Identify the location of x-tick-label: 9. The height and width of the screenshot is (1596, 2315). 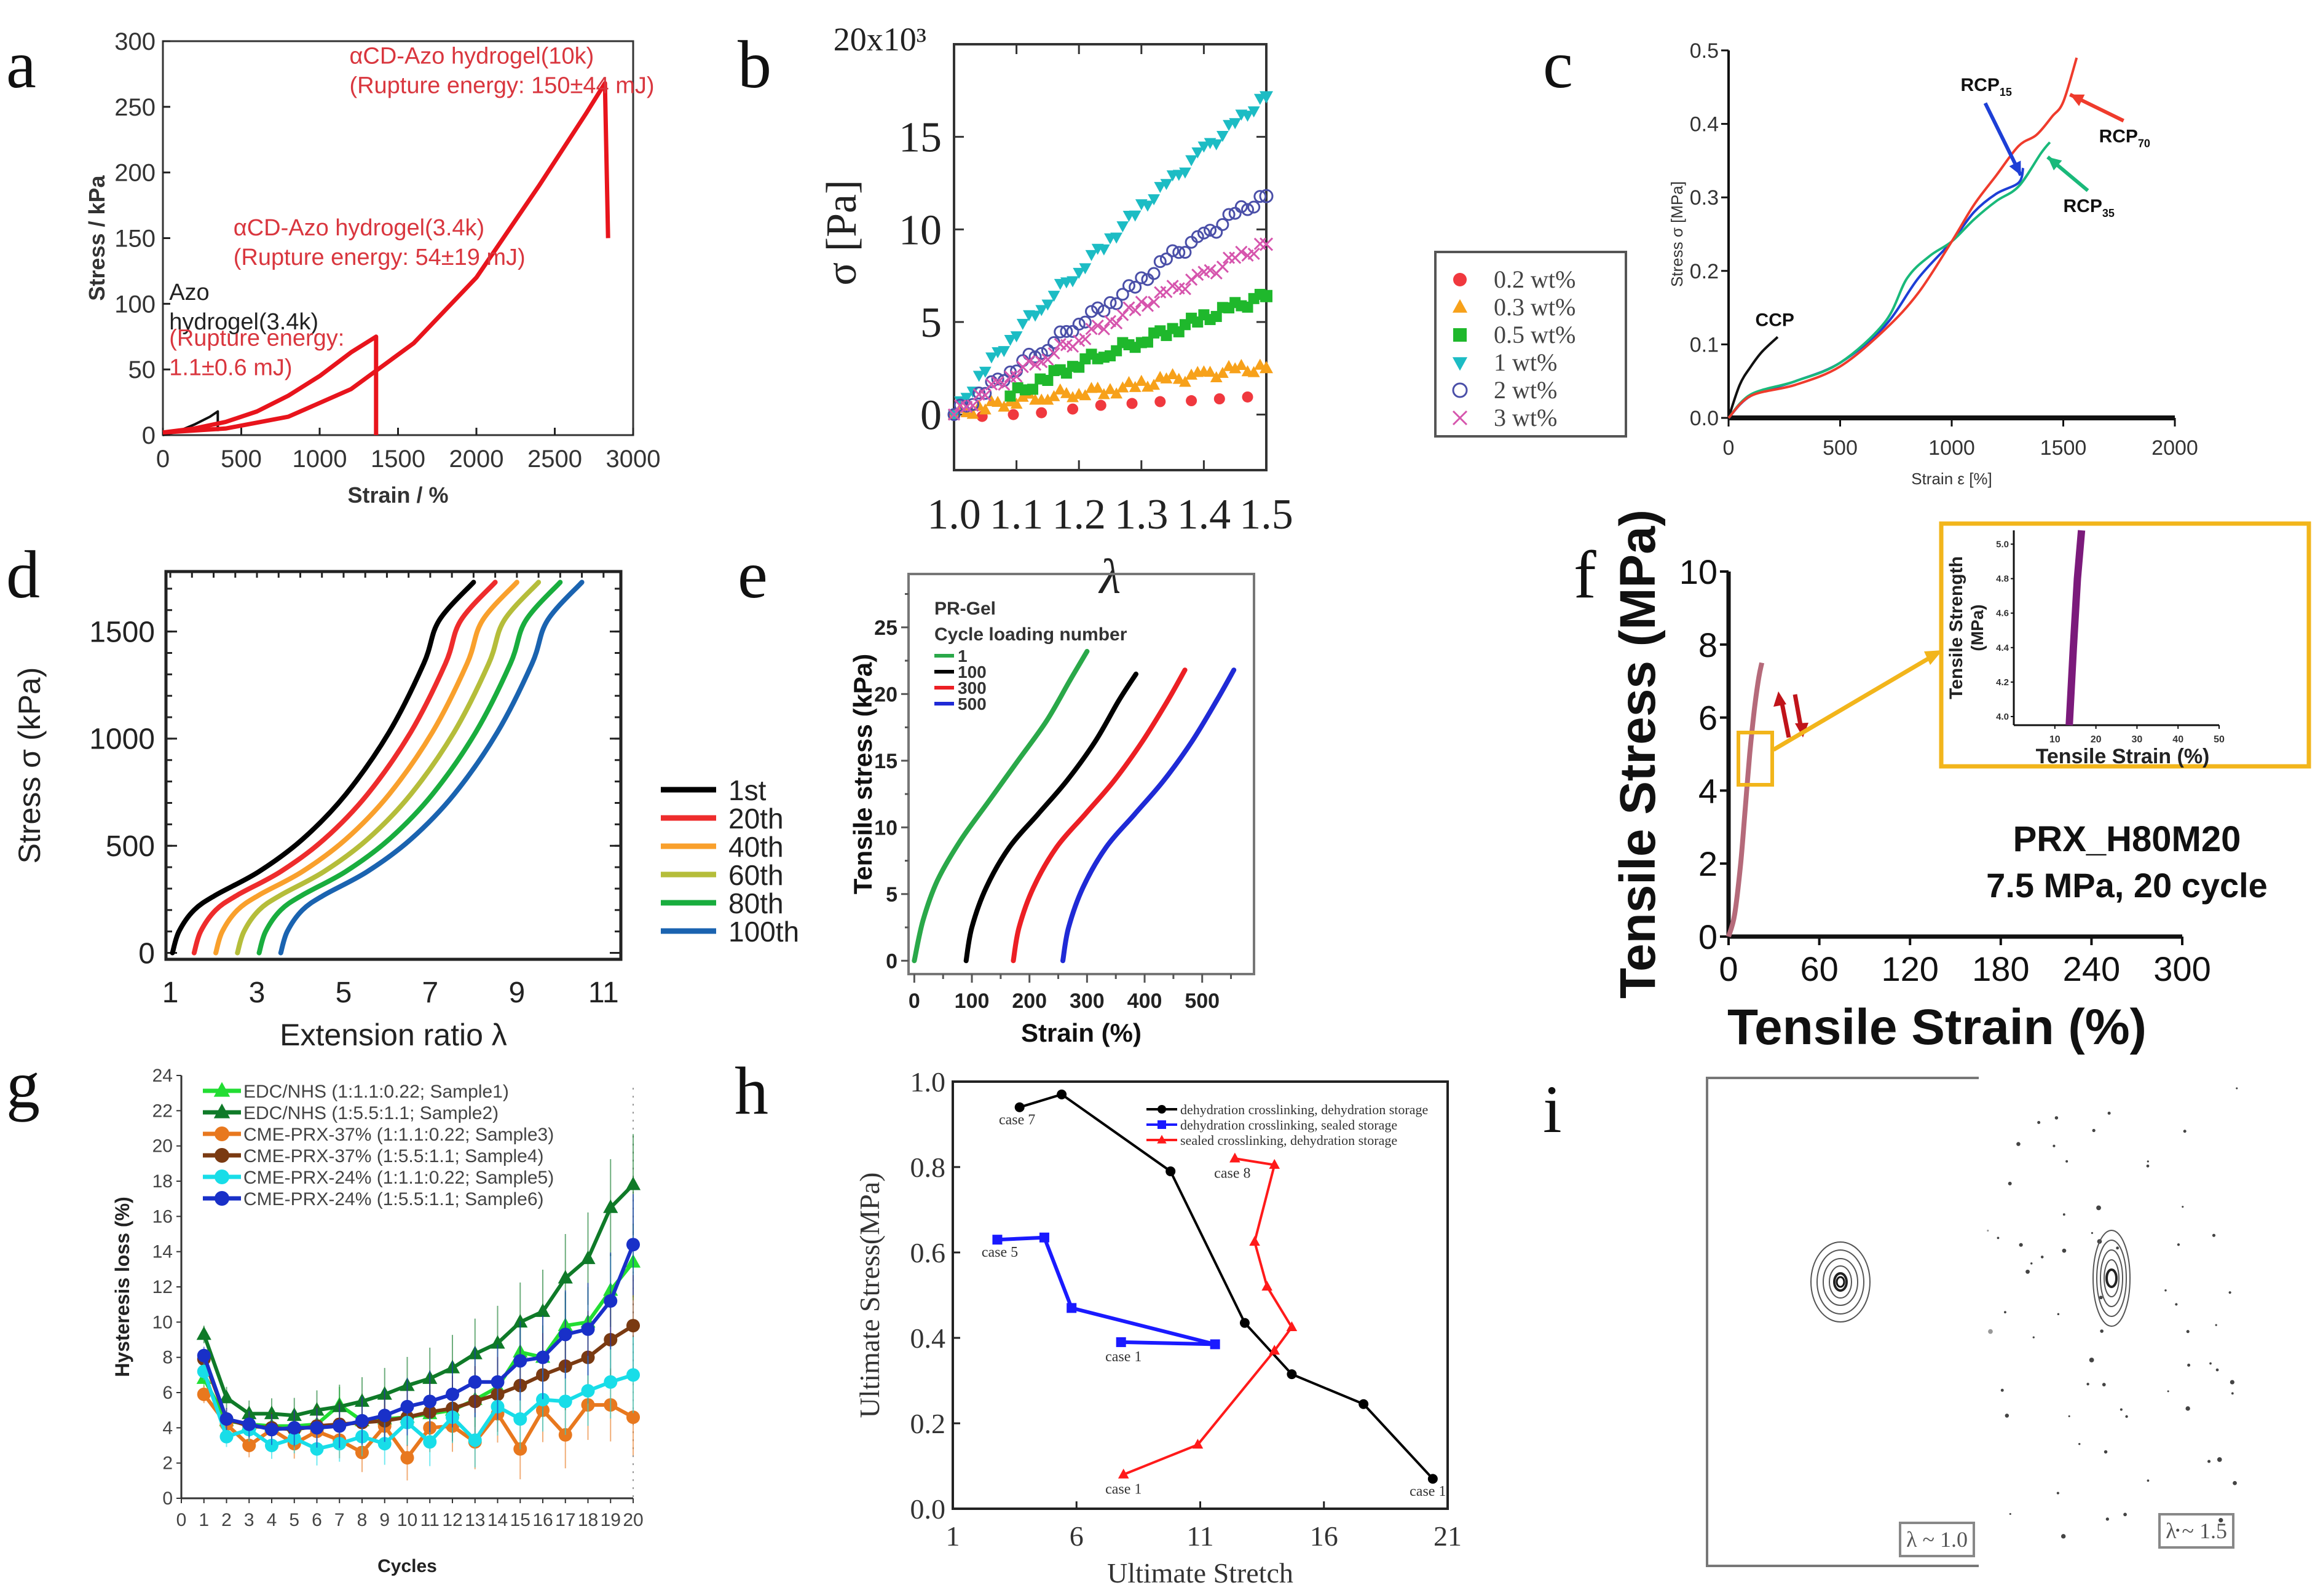
(384, 1520).